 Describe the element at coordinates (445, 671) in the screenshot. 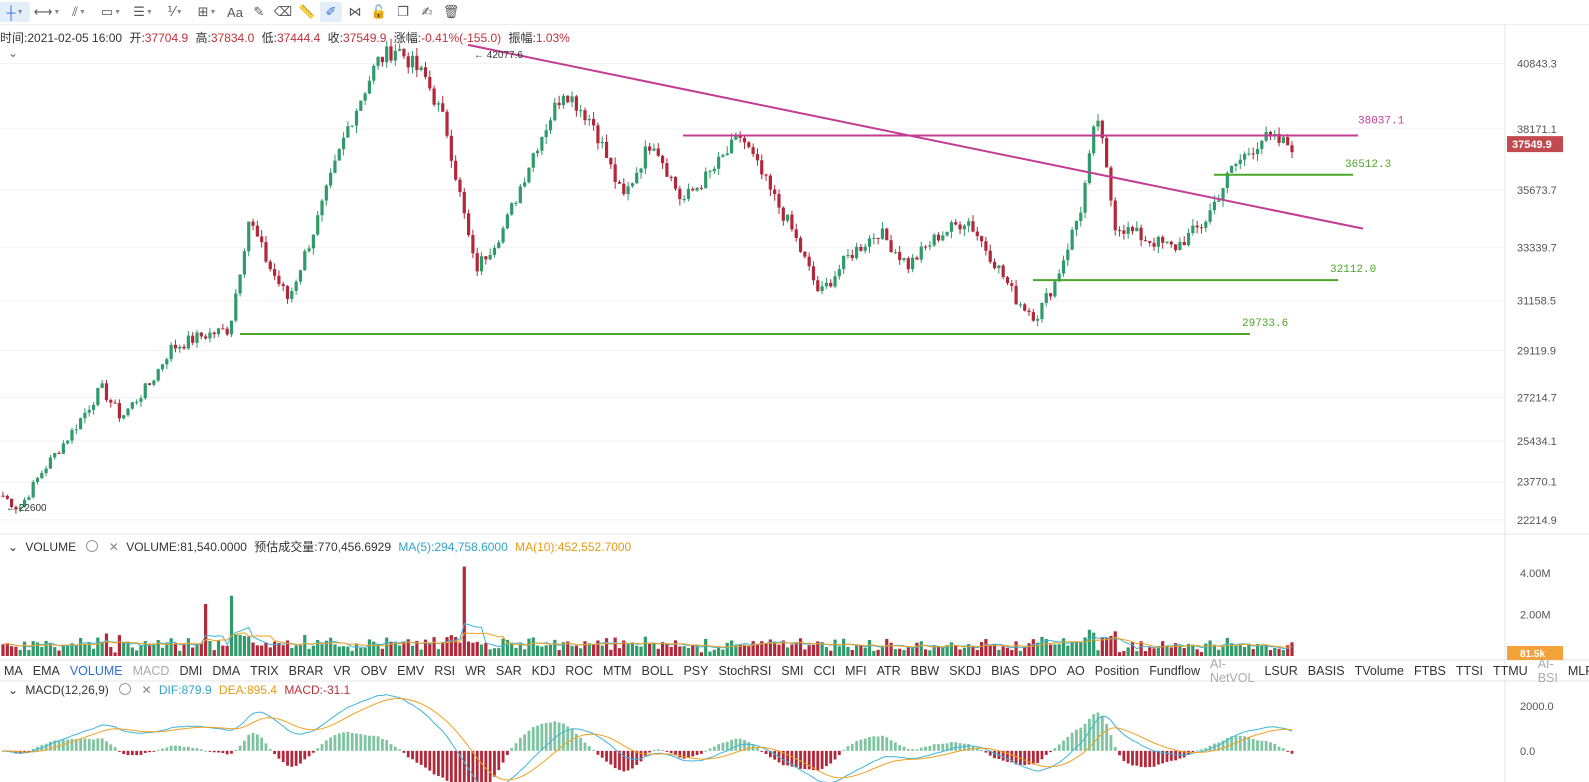

I see `indicator-tab-rsi: RSI` at that location.